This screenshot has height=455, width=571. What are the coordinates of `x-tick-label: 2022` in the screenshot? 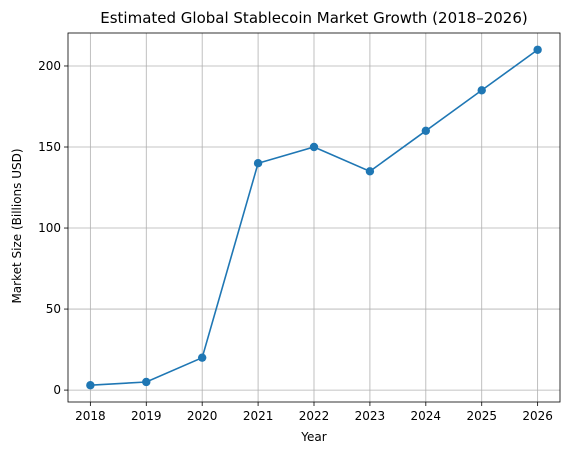 It's located at (314, 416).